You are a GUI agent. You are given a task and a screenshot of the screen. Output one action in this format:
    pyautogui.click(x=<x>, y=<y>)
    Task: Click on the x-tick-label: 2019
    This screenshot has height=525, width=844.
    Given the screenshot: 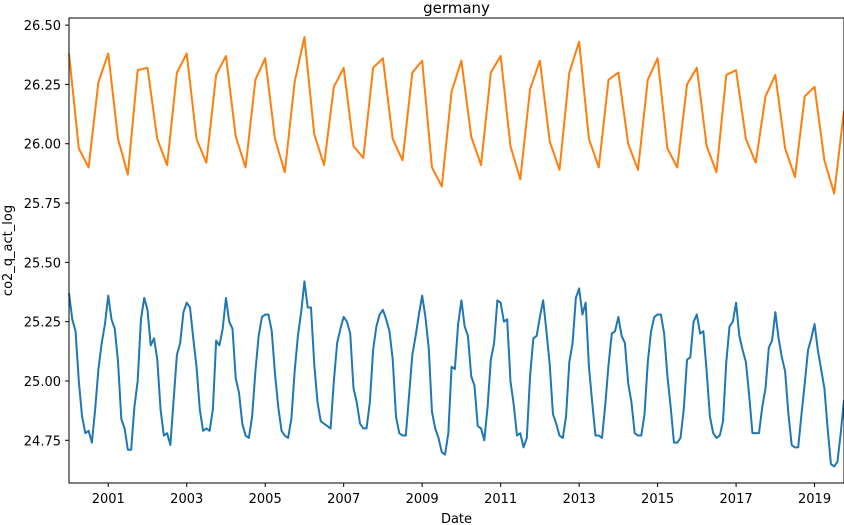 What is the action you would take?
    pyautogui.click(x=814, y=499)
    